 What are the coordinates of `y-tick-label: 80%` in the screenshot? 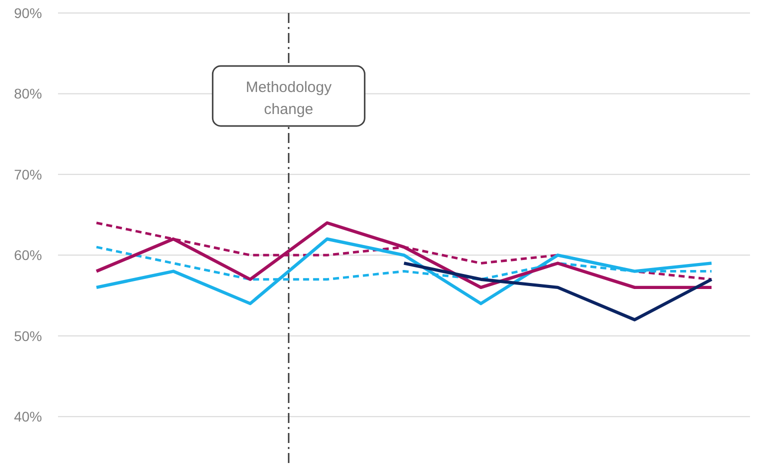 It's located at (28, 94).